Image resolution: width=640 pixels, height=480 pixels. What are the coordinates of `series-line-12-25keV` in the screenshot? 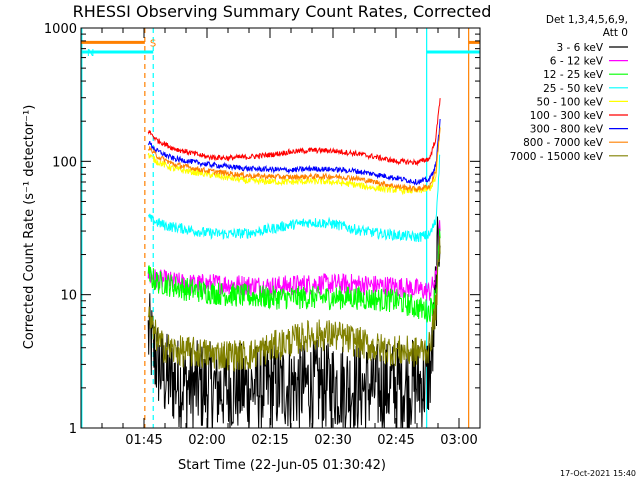 It's located at (294, 275).